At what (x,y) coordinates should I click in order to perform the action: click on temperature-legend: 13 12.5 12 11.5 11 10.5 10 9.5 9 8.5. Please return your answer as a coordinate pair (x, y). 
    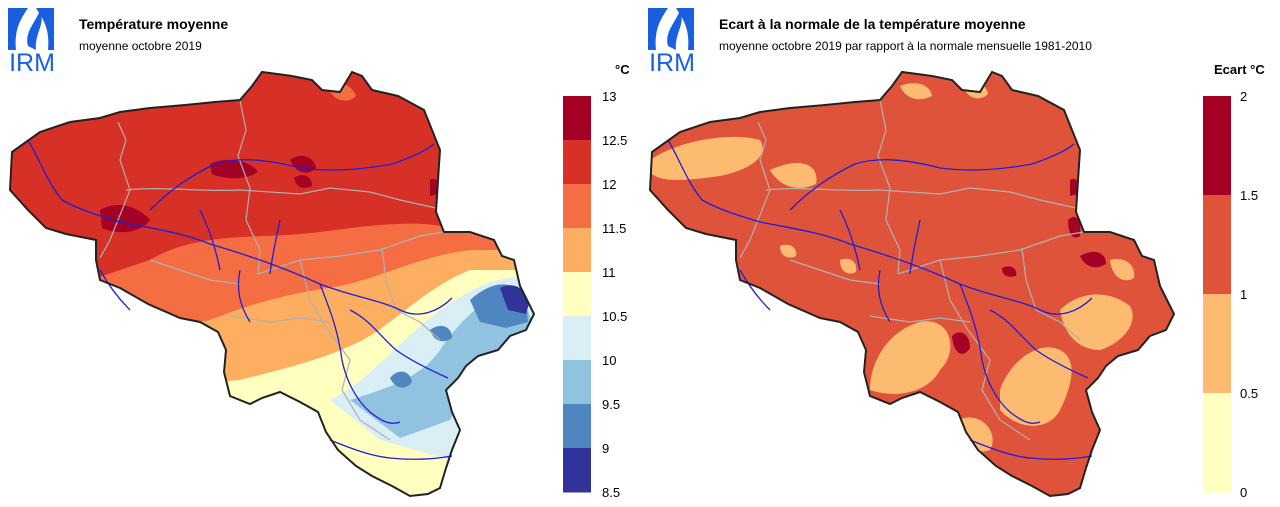
    Looking at the image, I should click on (595, 294).